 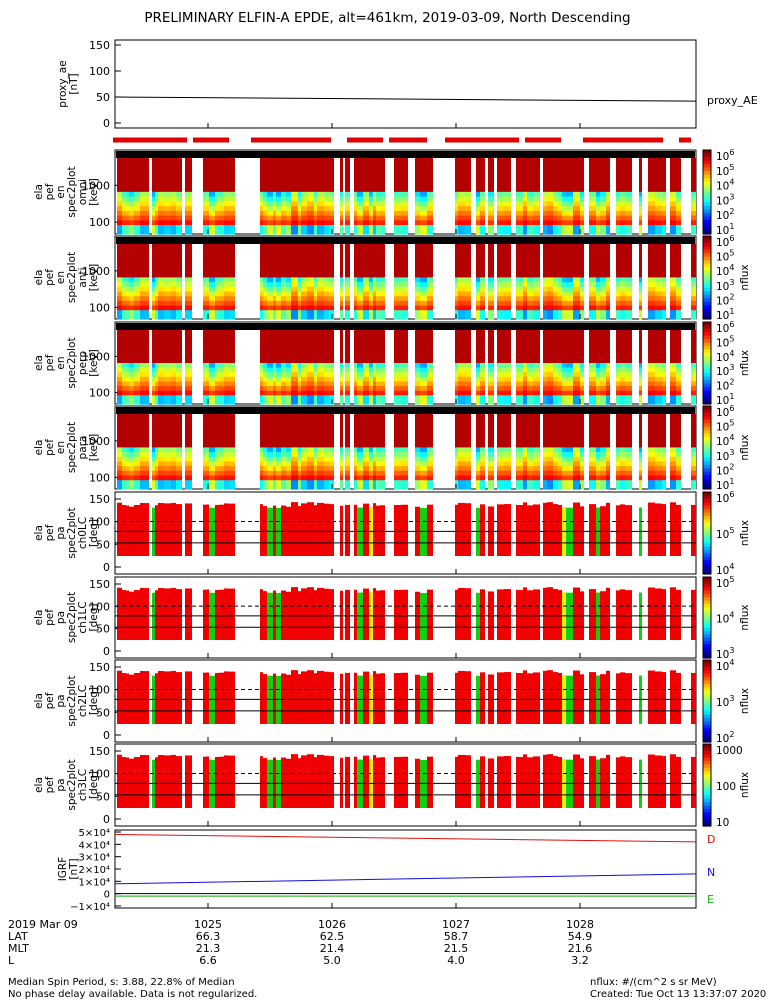 What do you see at coordinates (405, 410) in the screenshot?
I see `saturation-band-en_para` at bounding box center [405, 410].